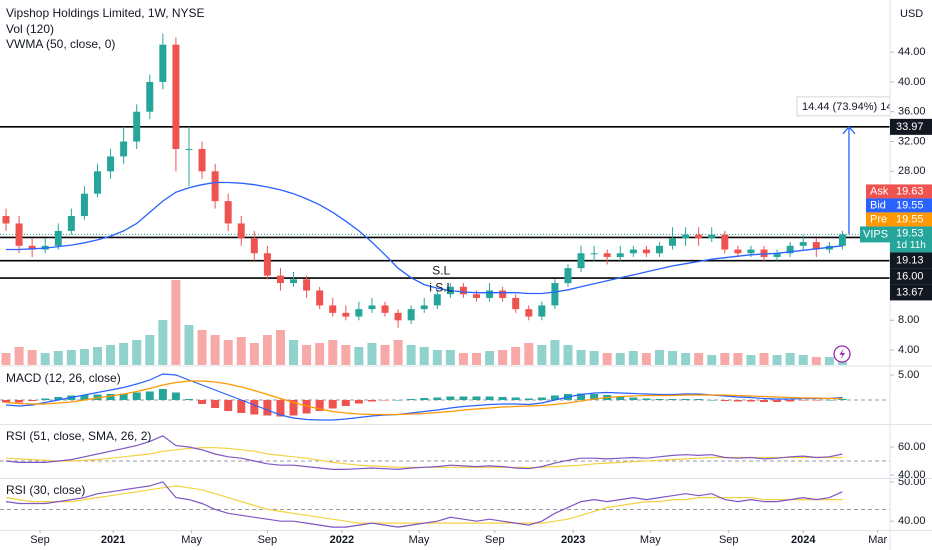  Describe the element at coordinates (424, 397) in the screenshot. I see `indicator-line` at that location.